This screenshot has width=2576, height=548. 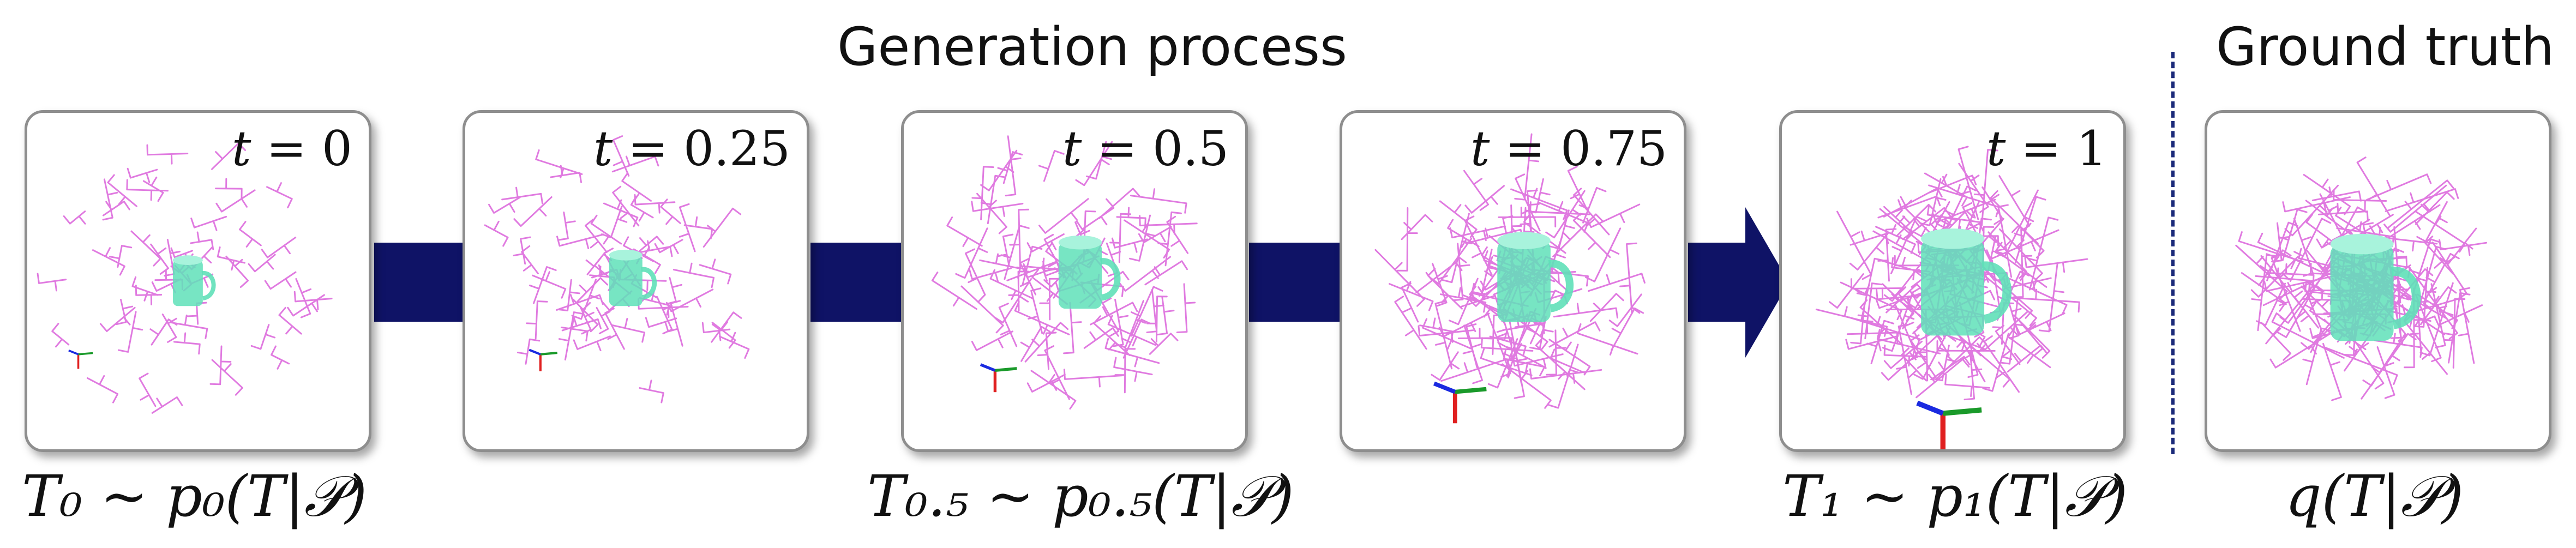 I want to click on panel-t1: t = 1, so click(x=1953, y=281).